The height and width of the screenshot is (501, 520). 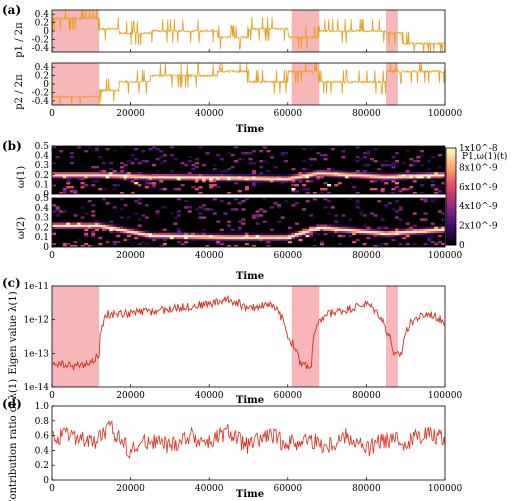 What do you see at coordinates (42, 15) in the screenshot?
I see `a1-ytick-label-0: 0.4` at bounding box center [42, 15].